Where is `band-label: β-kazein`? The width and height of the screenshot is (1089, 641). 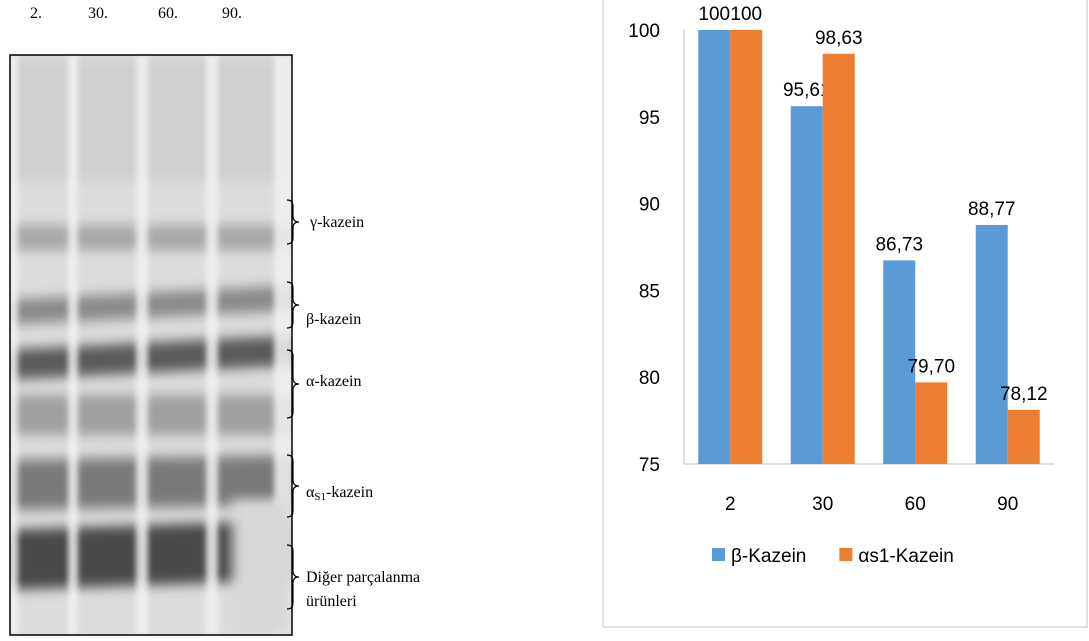
band-label: β-kazein is located at coordinates (333, 319).